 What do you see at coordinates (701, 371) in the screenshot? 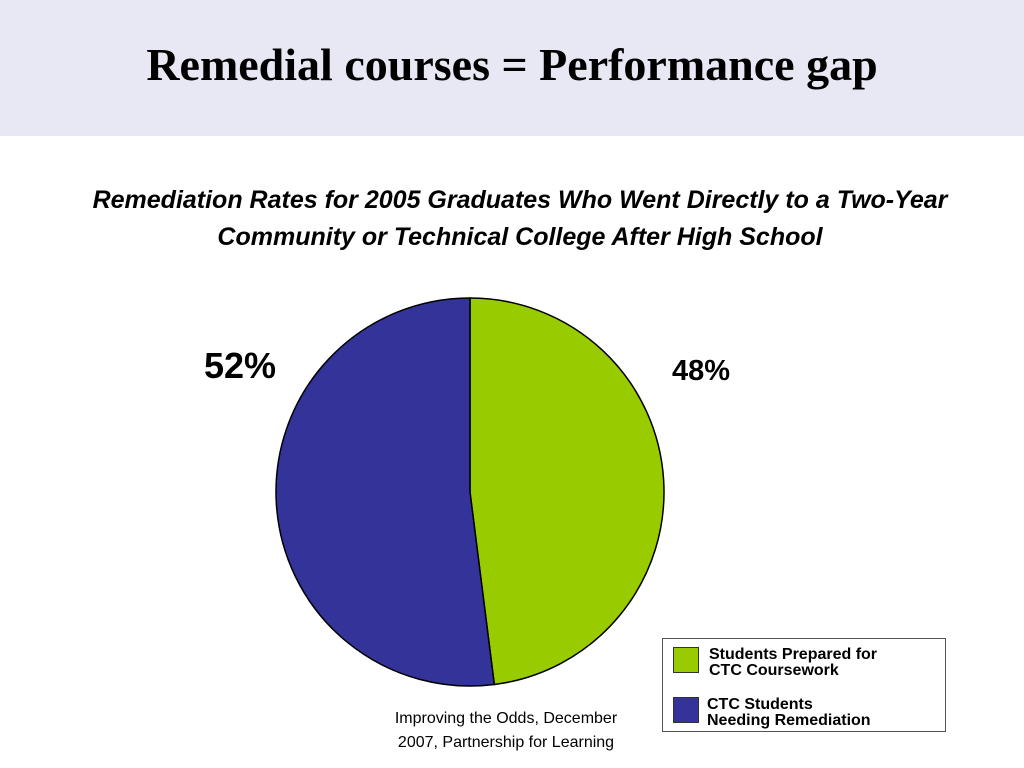
I see `data-label-prepared: 48%` at bounding box center [701, 371].